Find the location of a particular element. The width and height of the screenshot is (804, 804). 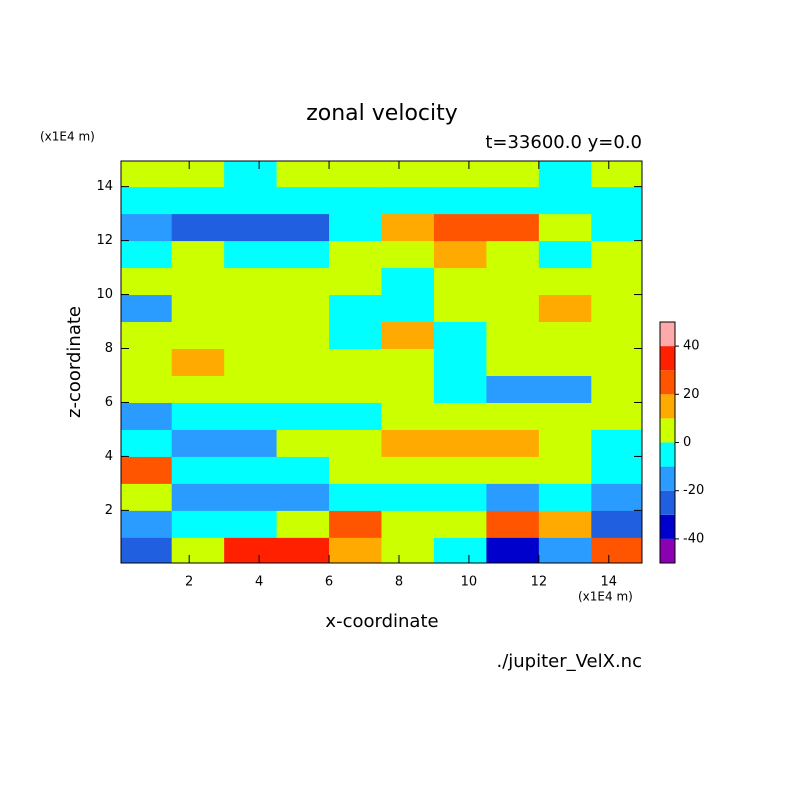

x-tick-label: 4 is located at coordinates (259, 582).